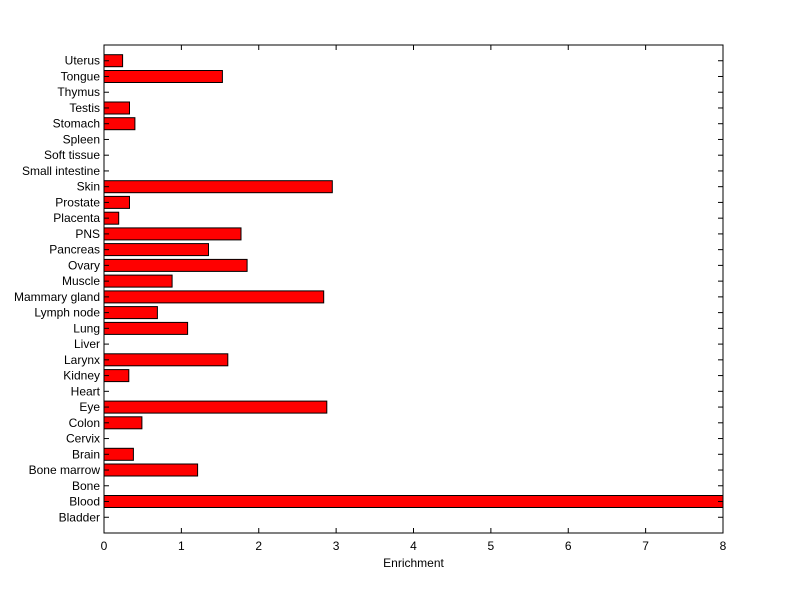  What do you see at coordinates (72, 155) in the screenshot?
I see `y-tick-label: Soft tissue` at bounding box center [72, 155].